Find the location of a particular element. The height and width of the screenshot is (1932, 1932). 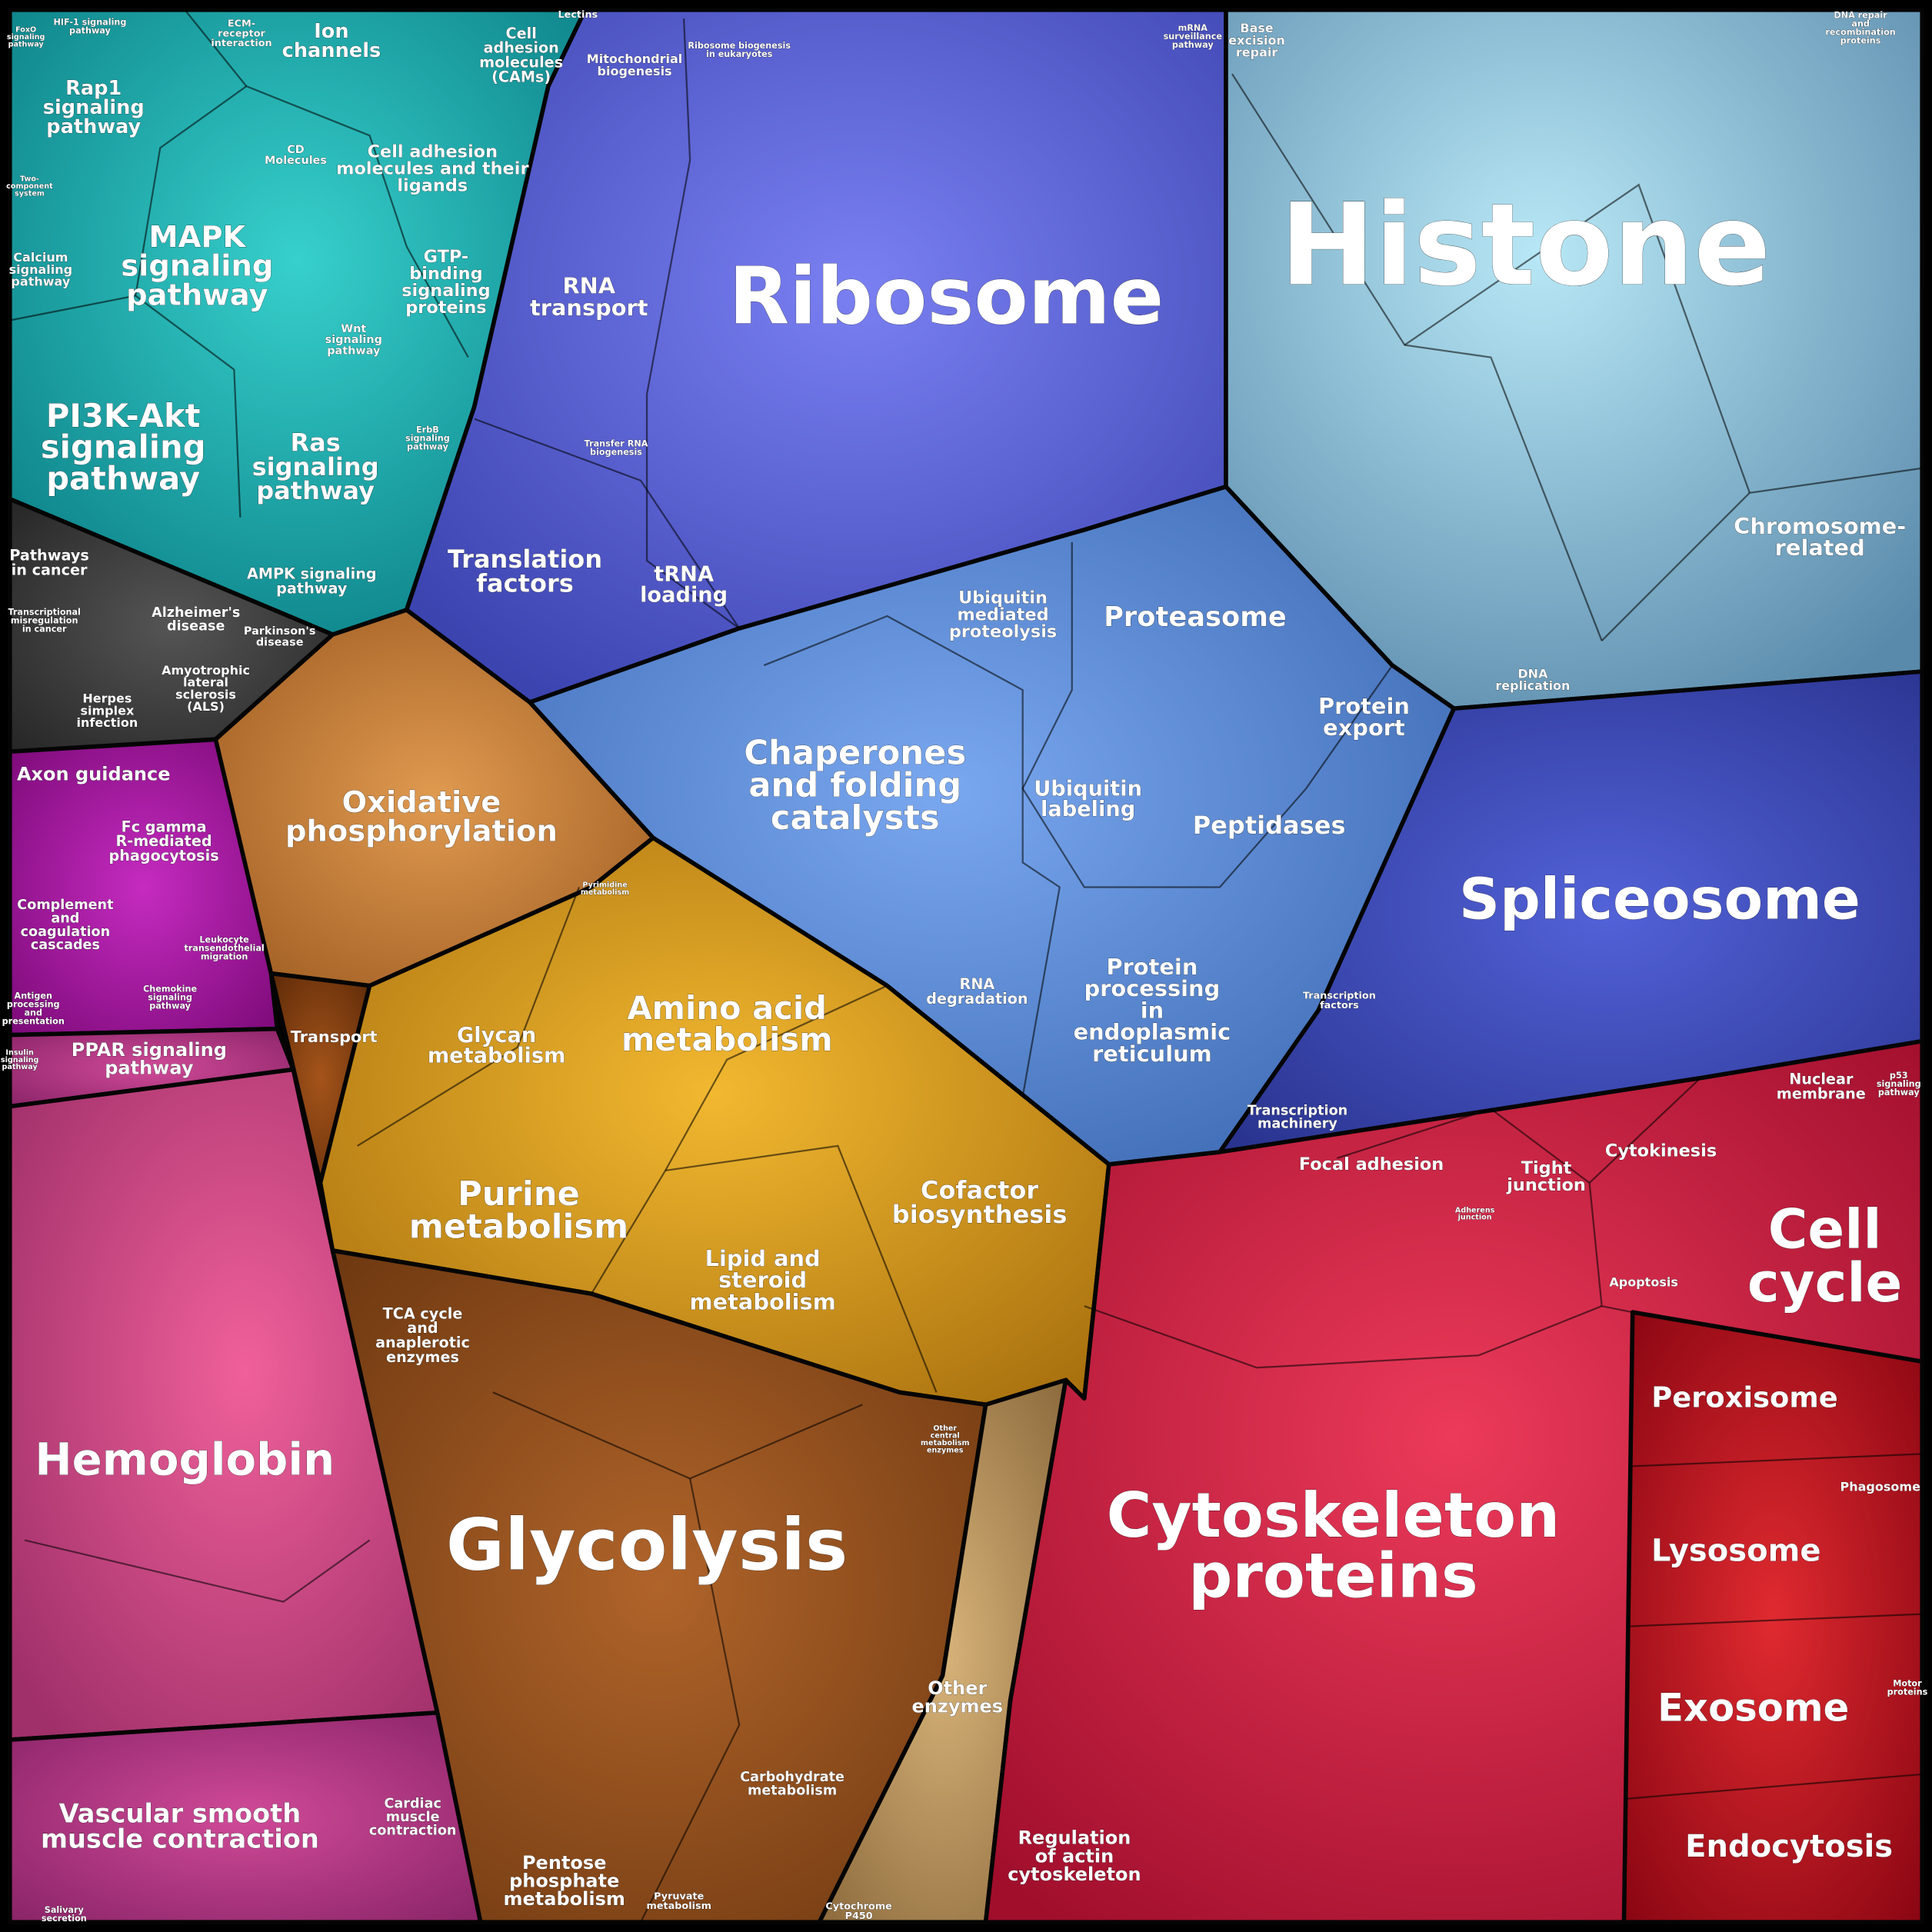

label-line: MAPK is located at coordinates (197, 236).